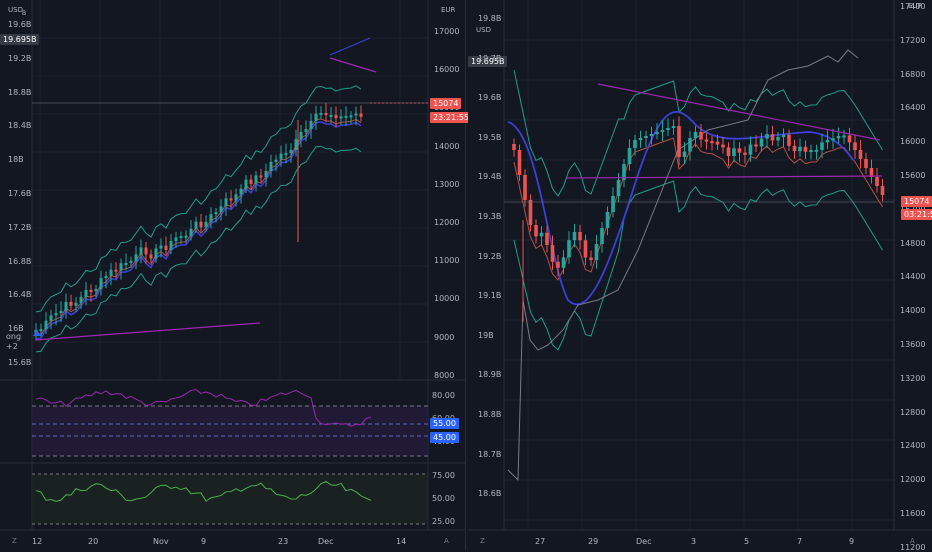 This screenshot has width=932, height=552. What do you see at coordinates (482, 541) in the screenshot?
I see `right-corner-left: Z` at bounding box center [482, 541].